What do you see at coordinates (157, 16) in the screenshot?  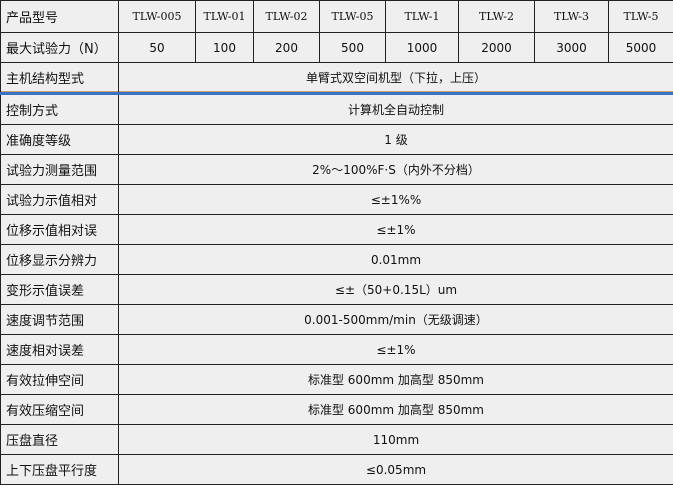 I see `model-cell: TLW-005` at bounding box center [157, 16].